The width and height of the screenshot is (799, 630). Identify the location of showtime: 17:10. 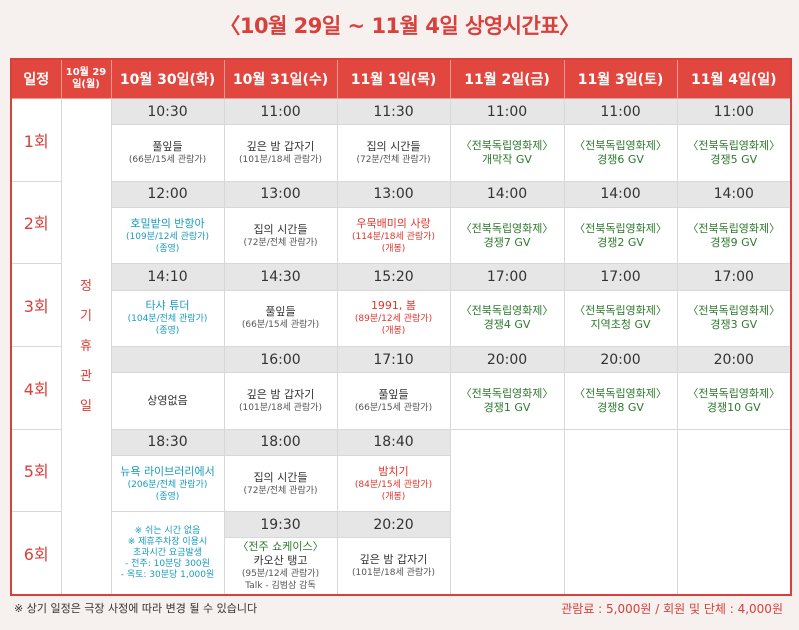
(393, 359).